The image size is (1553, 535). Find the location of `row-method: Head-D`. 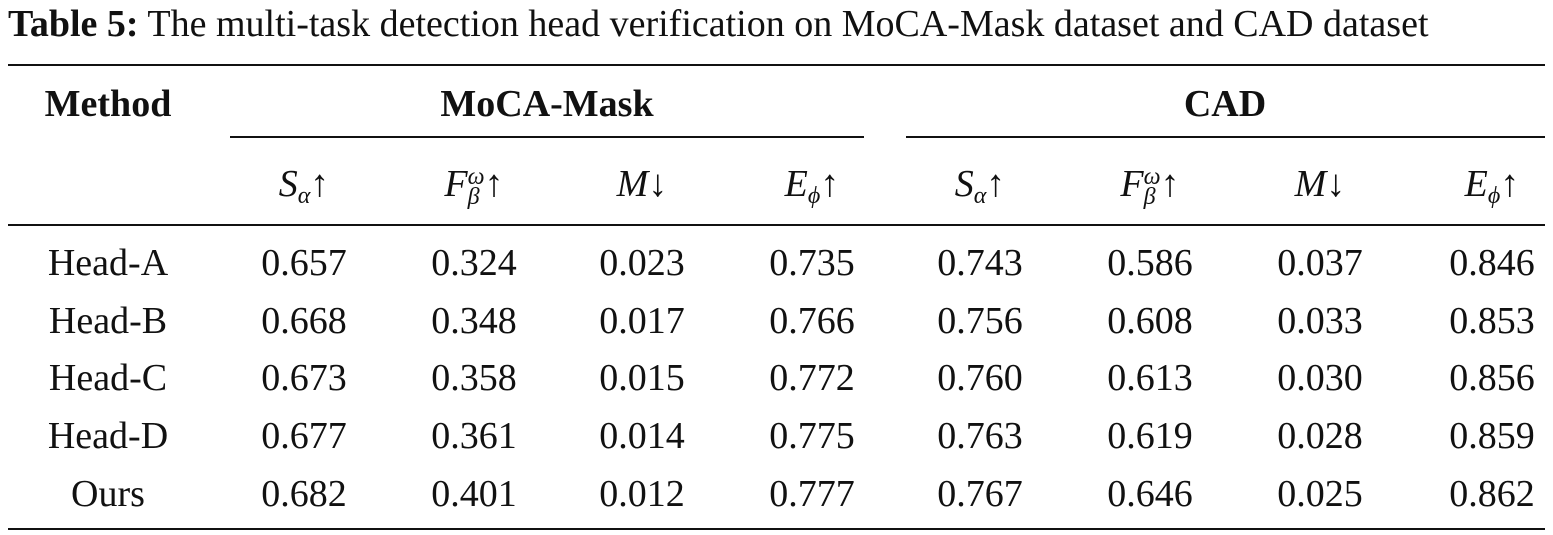

row-method: Head-D is located at coordinates (108, 436).